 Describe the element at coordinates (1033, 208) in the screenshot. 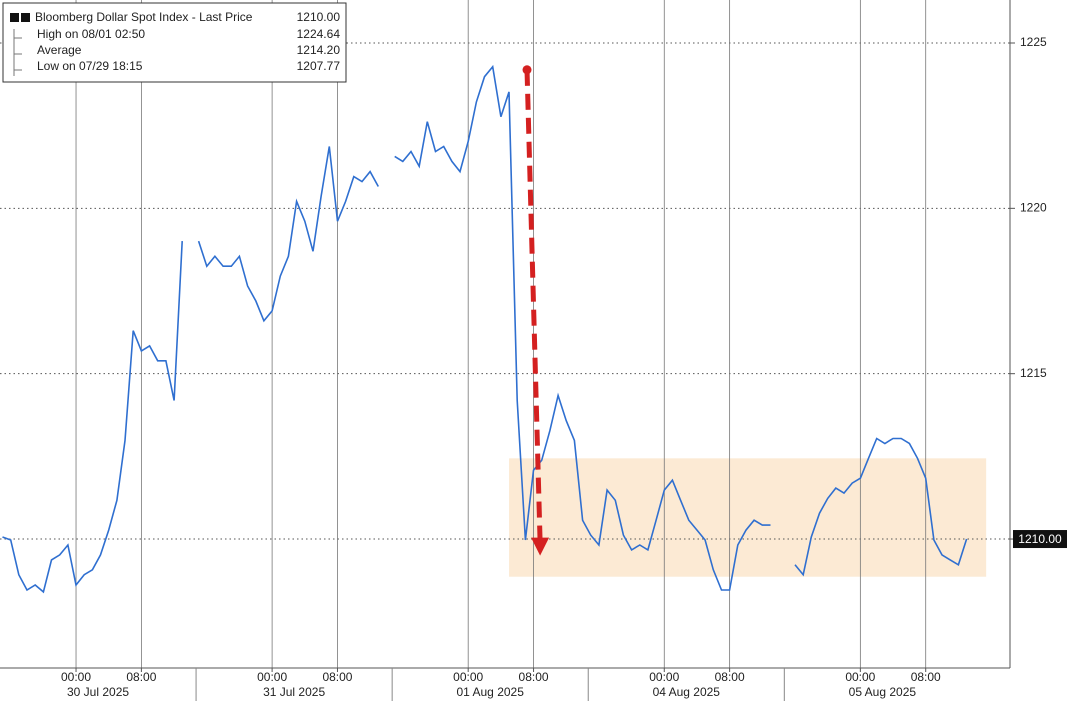

I see `y-tick-label: 1220` at that location.